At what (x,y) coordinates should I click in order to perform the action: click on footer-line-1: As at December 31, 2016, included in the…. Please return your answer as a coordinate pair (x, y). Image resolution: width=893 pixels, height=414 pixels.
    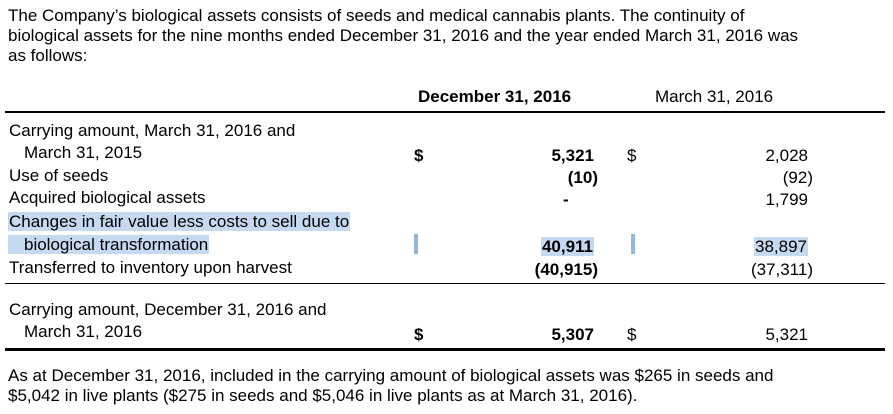
    Looking at the image, I should click on (391, 375).